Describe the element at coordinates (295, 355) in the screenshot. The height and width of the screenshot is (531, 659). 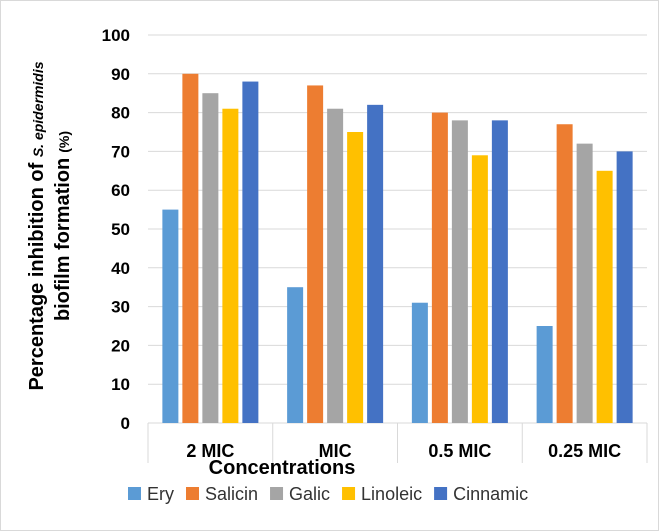
I see `bar-ery-mic` at that location.